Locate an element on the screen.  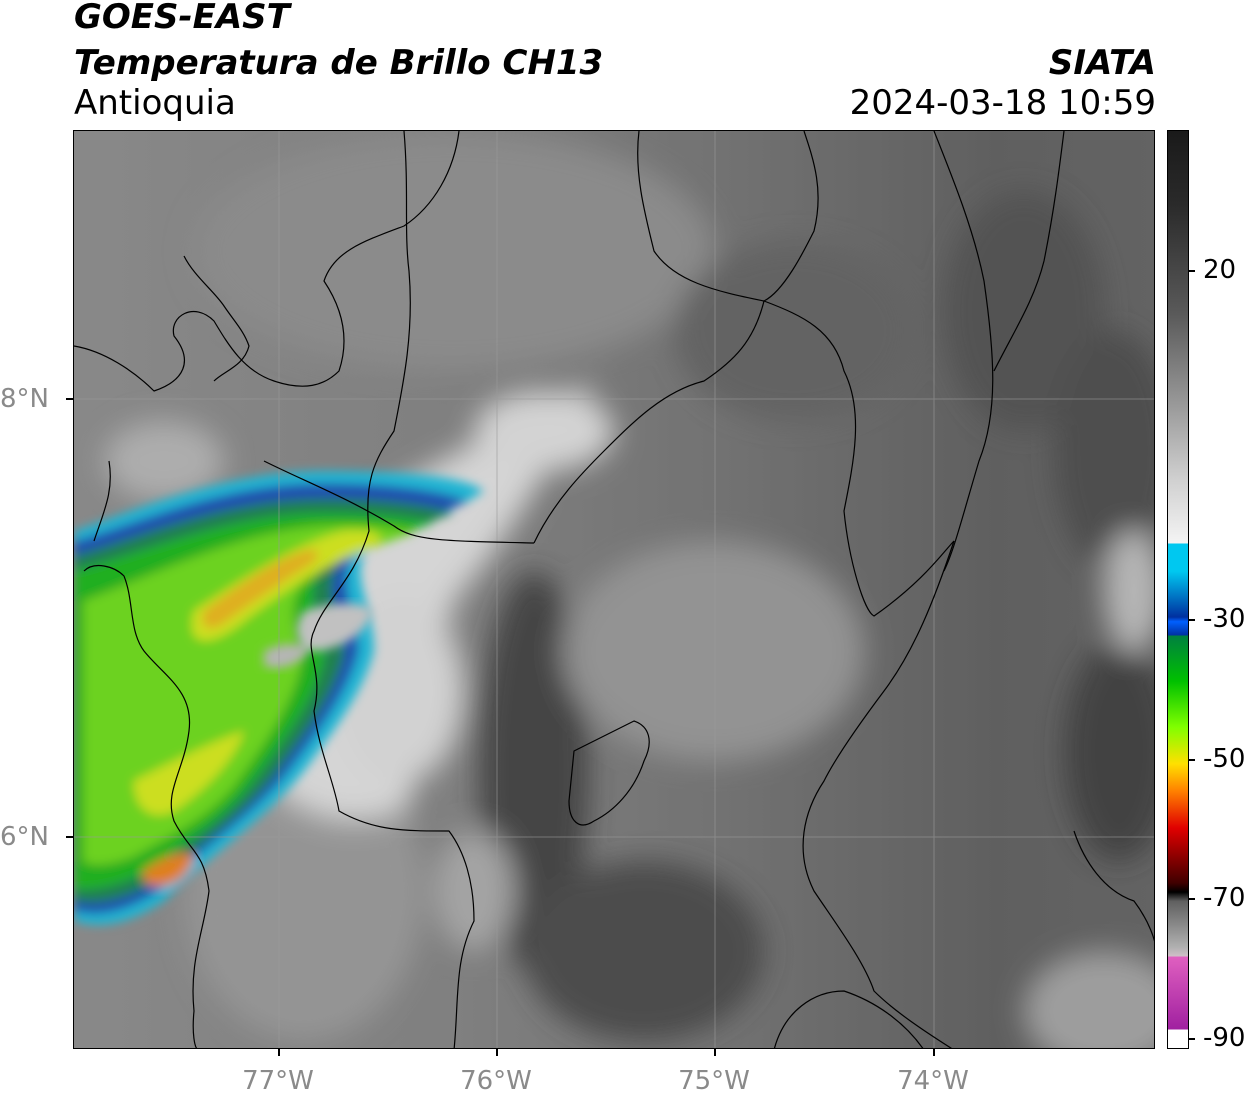
lon-label-75w: 75°W is located at coordinates (714, 1081).